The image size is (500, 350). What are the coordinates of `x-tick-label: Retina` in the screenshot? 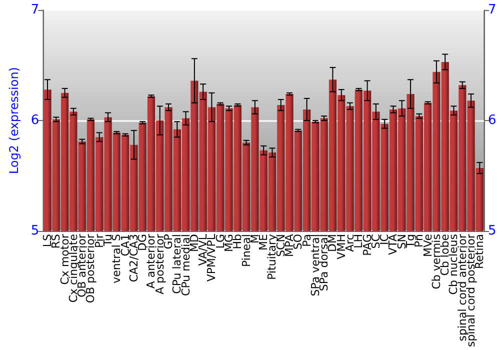 It's located at (479, 252).